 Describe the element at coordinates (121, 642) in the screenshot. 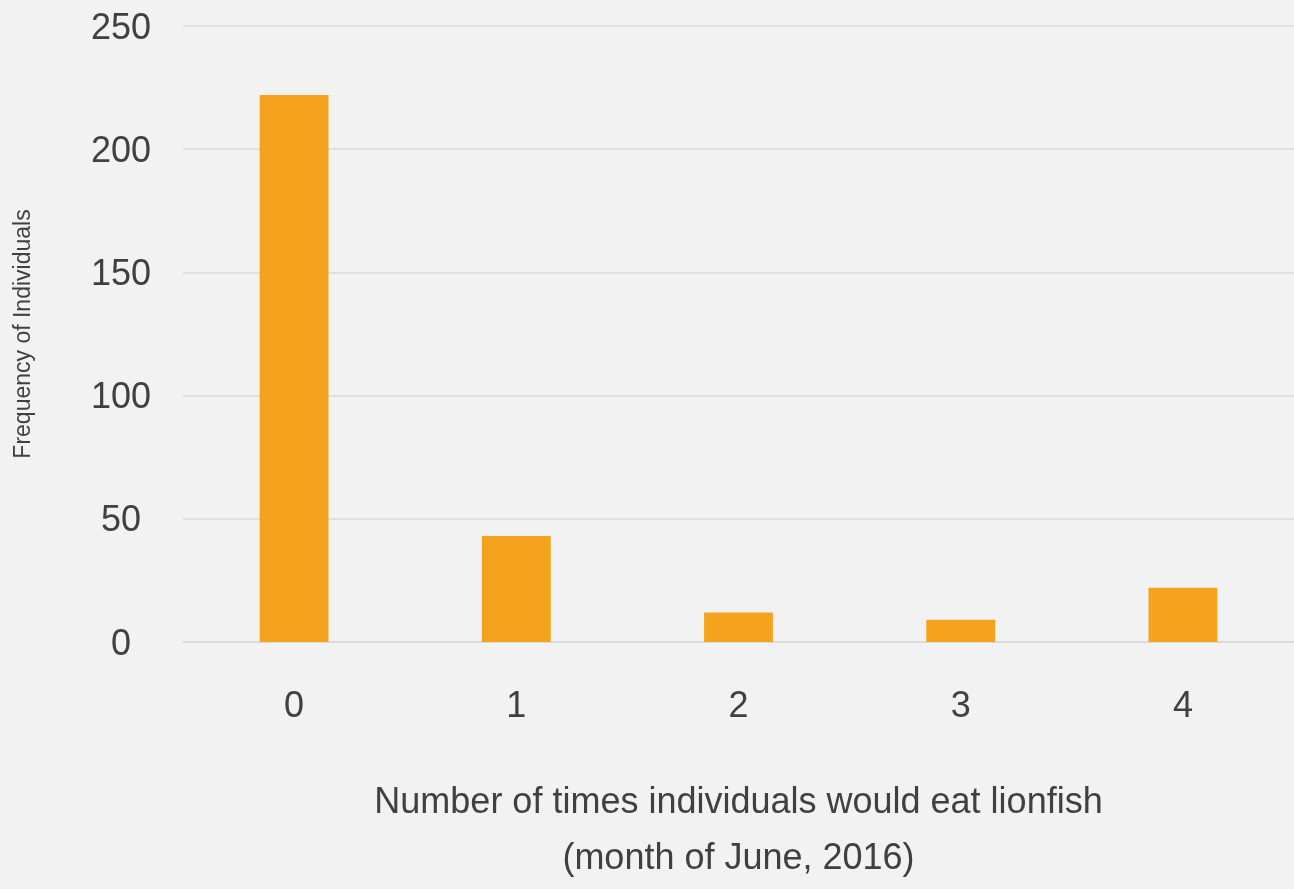

I see `y-tick-label: 0` at that location.